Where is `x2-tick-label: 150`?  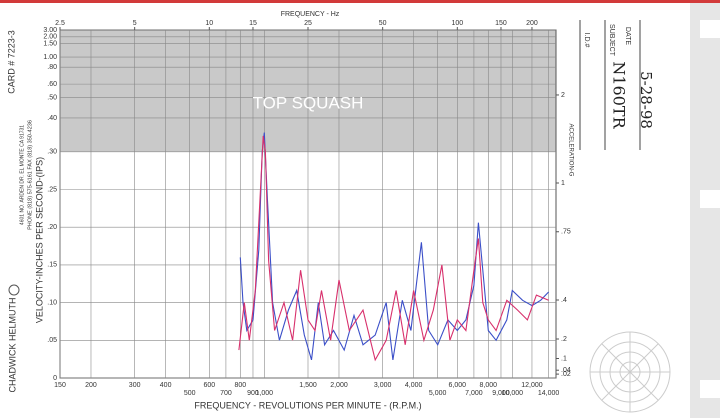 x2-tick-label: 150 is located at coordinates (501, 23).